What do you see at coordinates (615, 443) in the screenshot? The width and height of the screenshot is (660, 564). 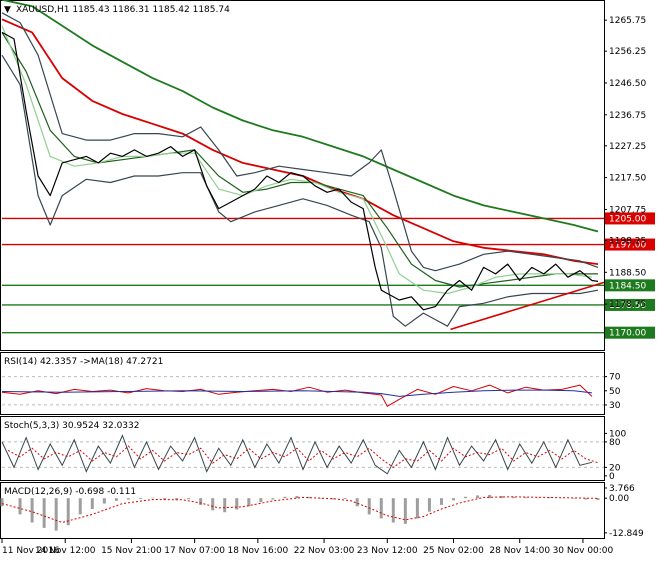 I see `stoch-y-tick-label: 80` at bounding box center [615, 443].